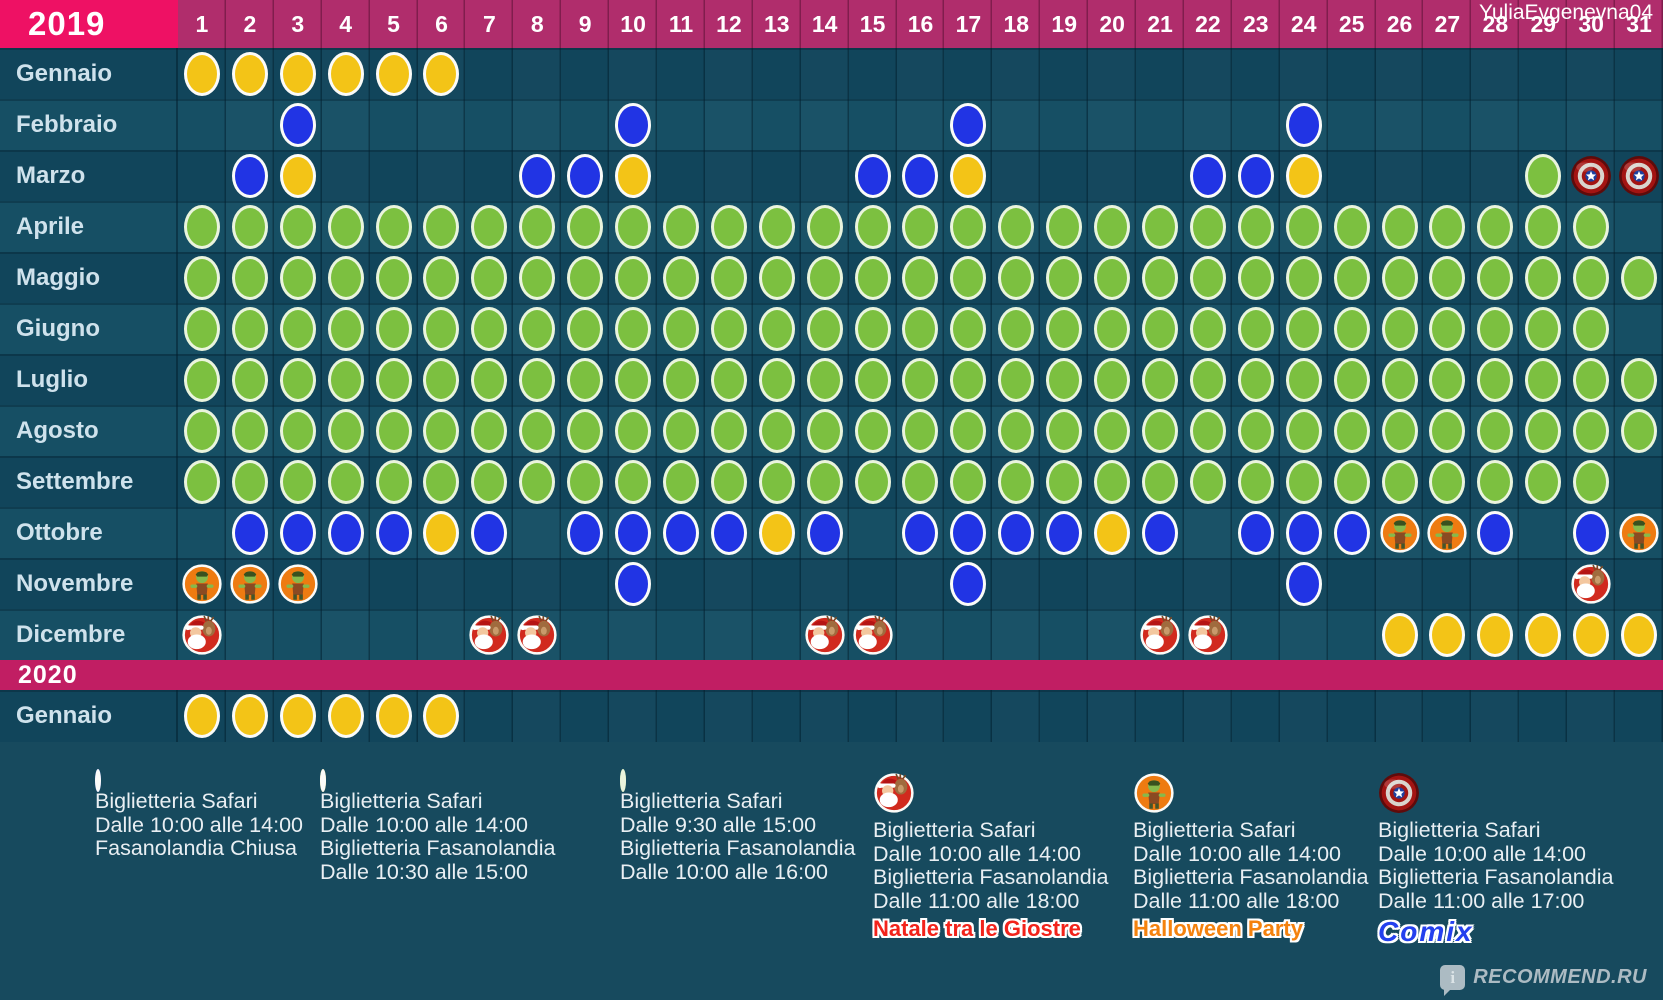 Image resolution: width=1663 pixels, height=1000 pixels. I want to click on watermark-username: YuliaEvgenevna04, so click(1566, 12).